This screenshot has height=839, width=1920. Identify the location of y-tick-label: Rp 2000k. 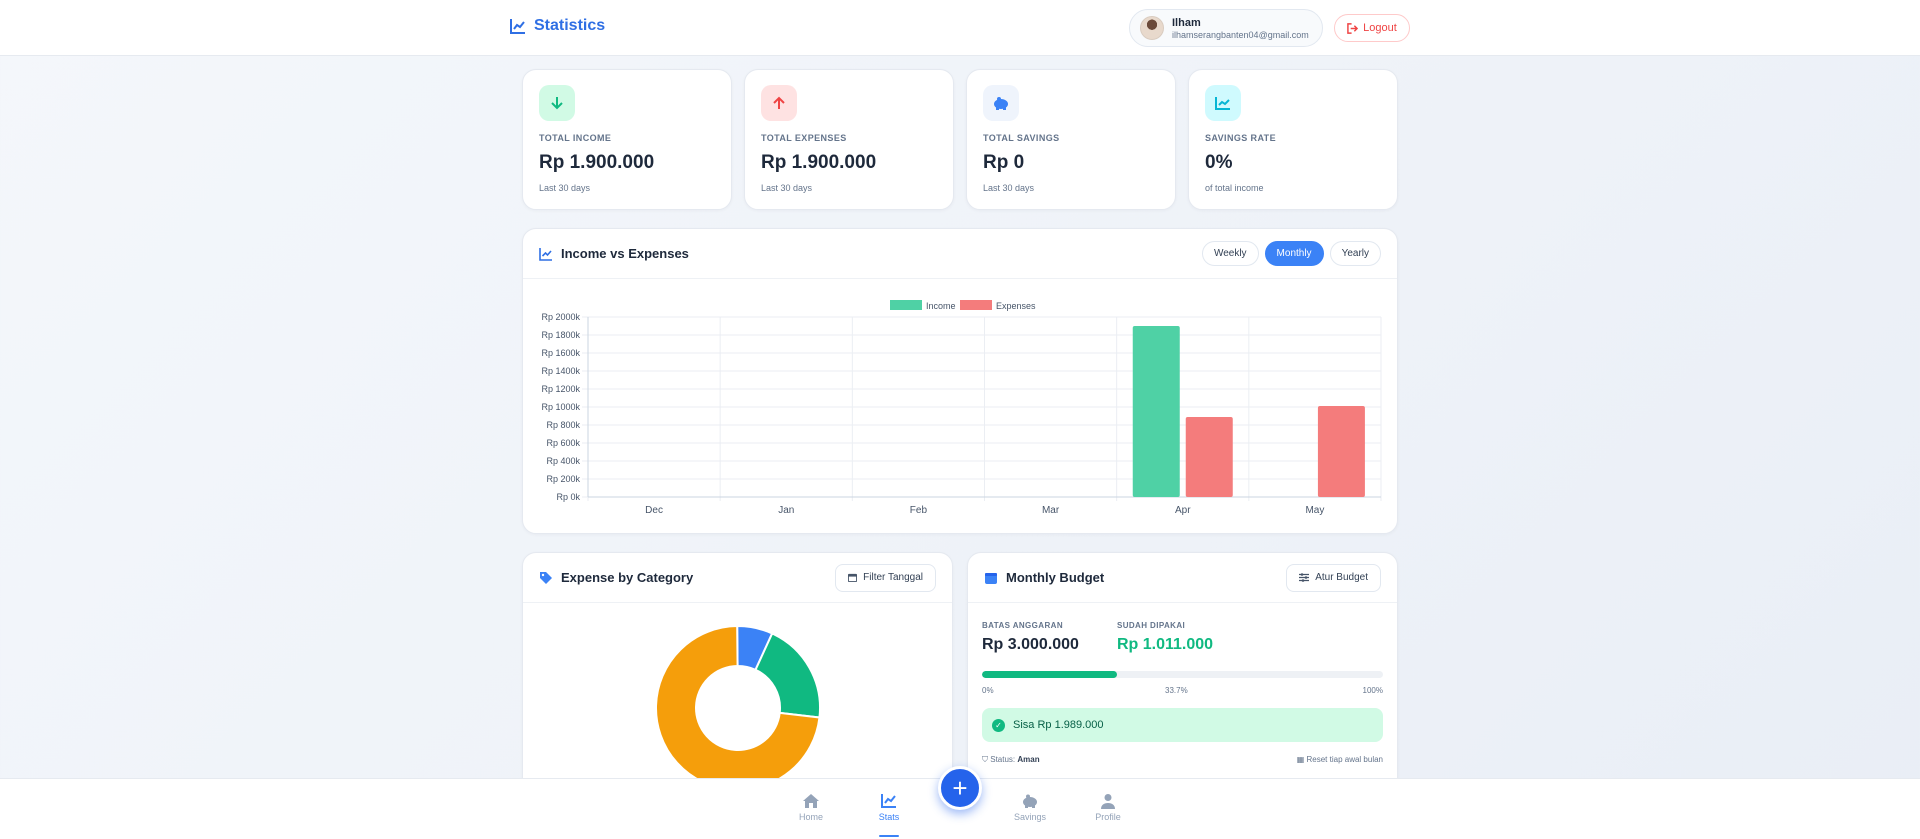
(560, 317).